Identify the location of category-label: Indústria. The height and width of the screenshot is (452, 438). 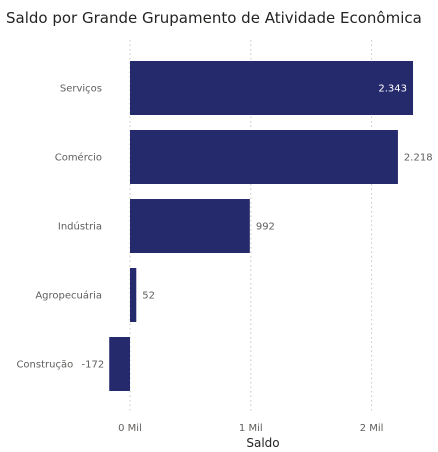
(80, 227).